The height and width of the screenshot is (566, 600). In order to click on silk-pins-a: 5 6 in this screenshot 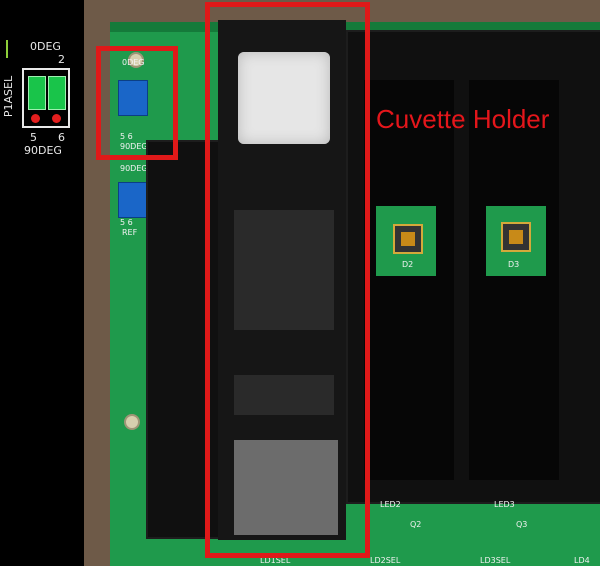, I will do `click(126, 136)`.